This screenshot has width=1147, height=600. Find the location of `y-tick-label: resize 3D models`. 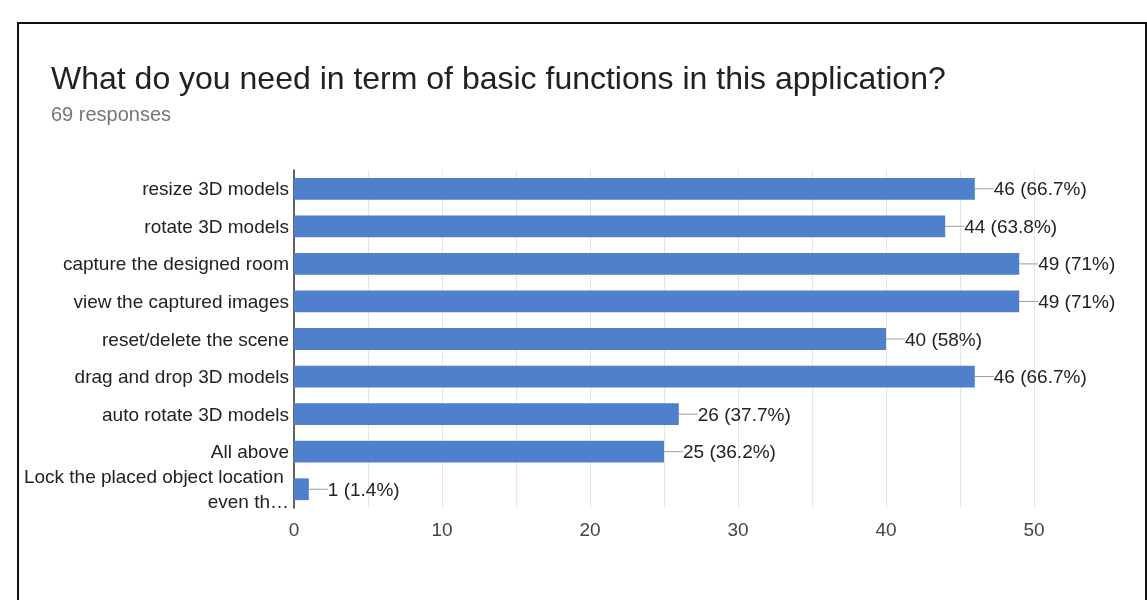

y-tick-label: resize 3D models is located at coordinates (215, 189).